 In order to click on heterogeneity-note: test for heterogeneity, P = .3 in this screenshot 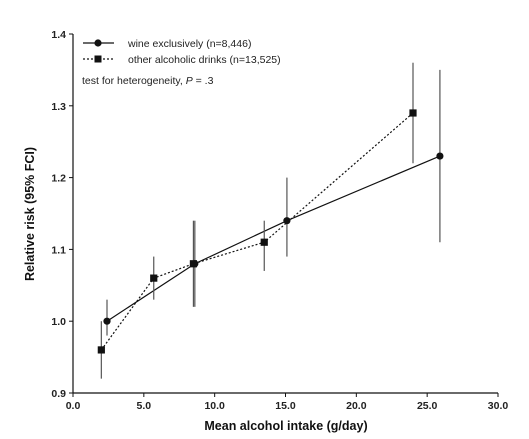, I will do `click(148, 81)`.